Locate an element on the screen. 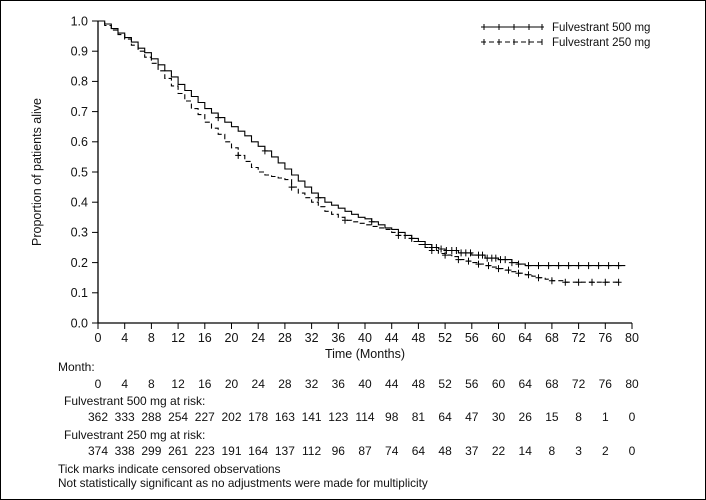 The width and height of the screenshot is (706, 500). x-tick-label: 32 is located at coordinates (312, 338).